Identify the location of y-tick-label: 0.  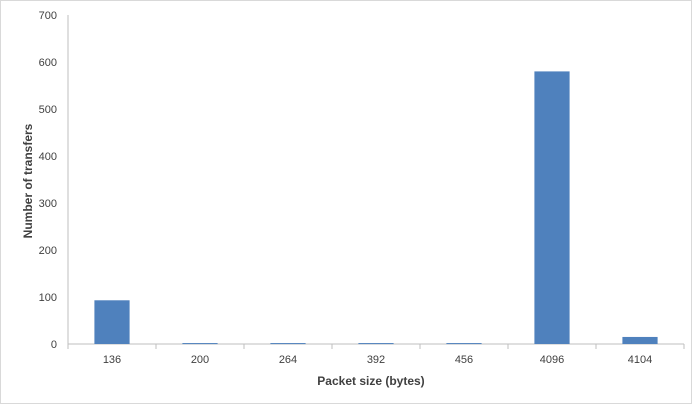
(54, 345).